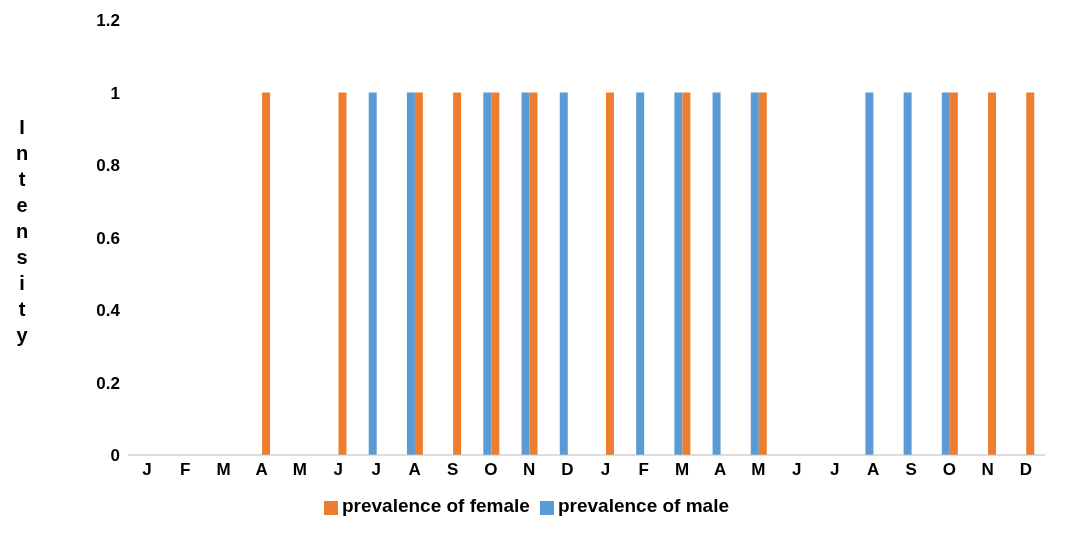  Describe the element at coordinates (115, 93) in the screenshot. I see `y-tick-label: 1` at that location.